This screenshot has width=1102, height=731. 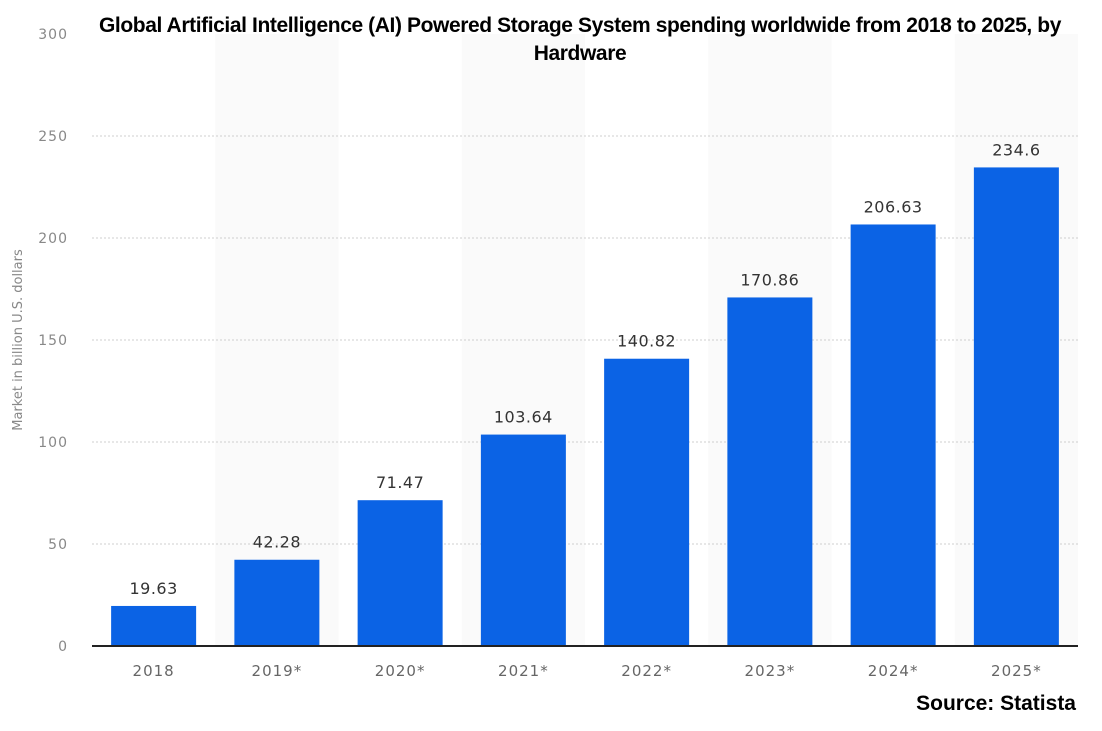 What do you see at coordinates (646, 341) in the screenshot?
I see `data-label: 140.82` at bounding box center [646, 341].